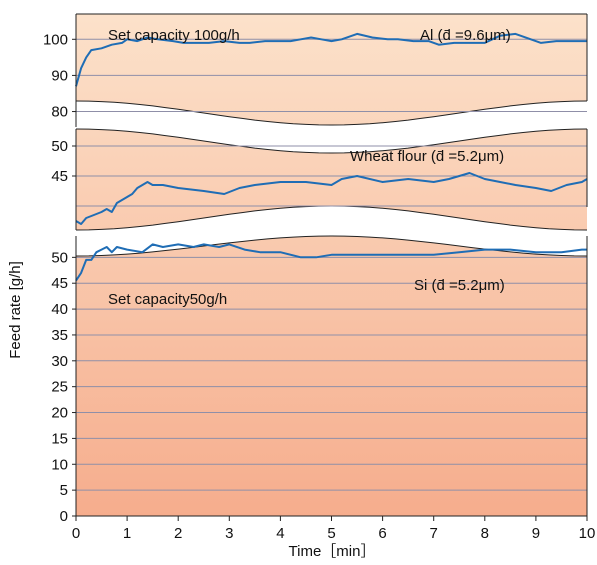 The height and width of the screenshot is (565, 597). Describe the element at coordinates (55, 39) in the screenshot. I see `y-tick-label: 100` at that location.